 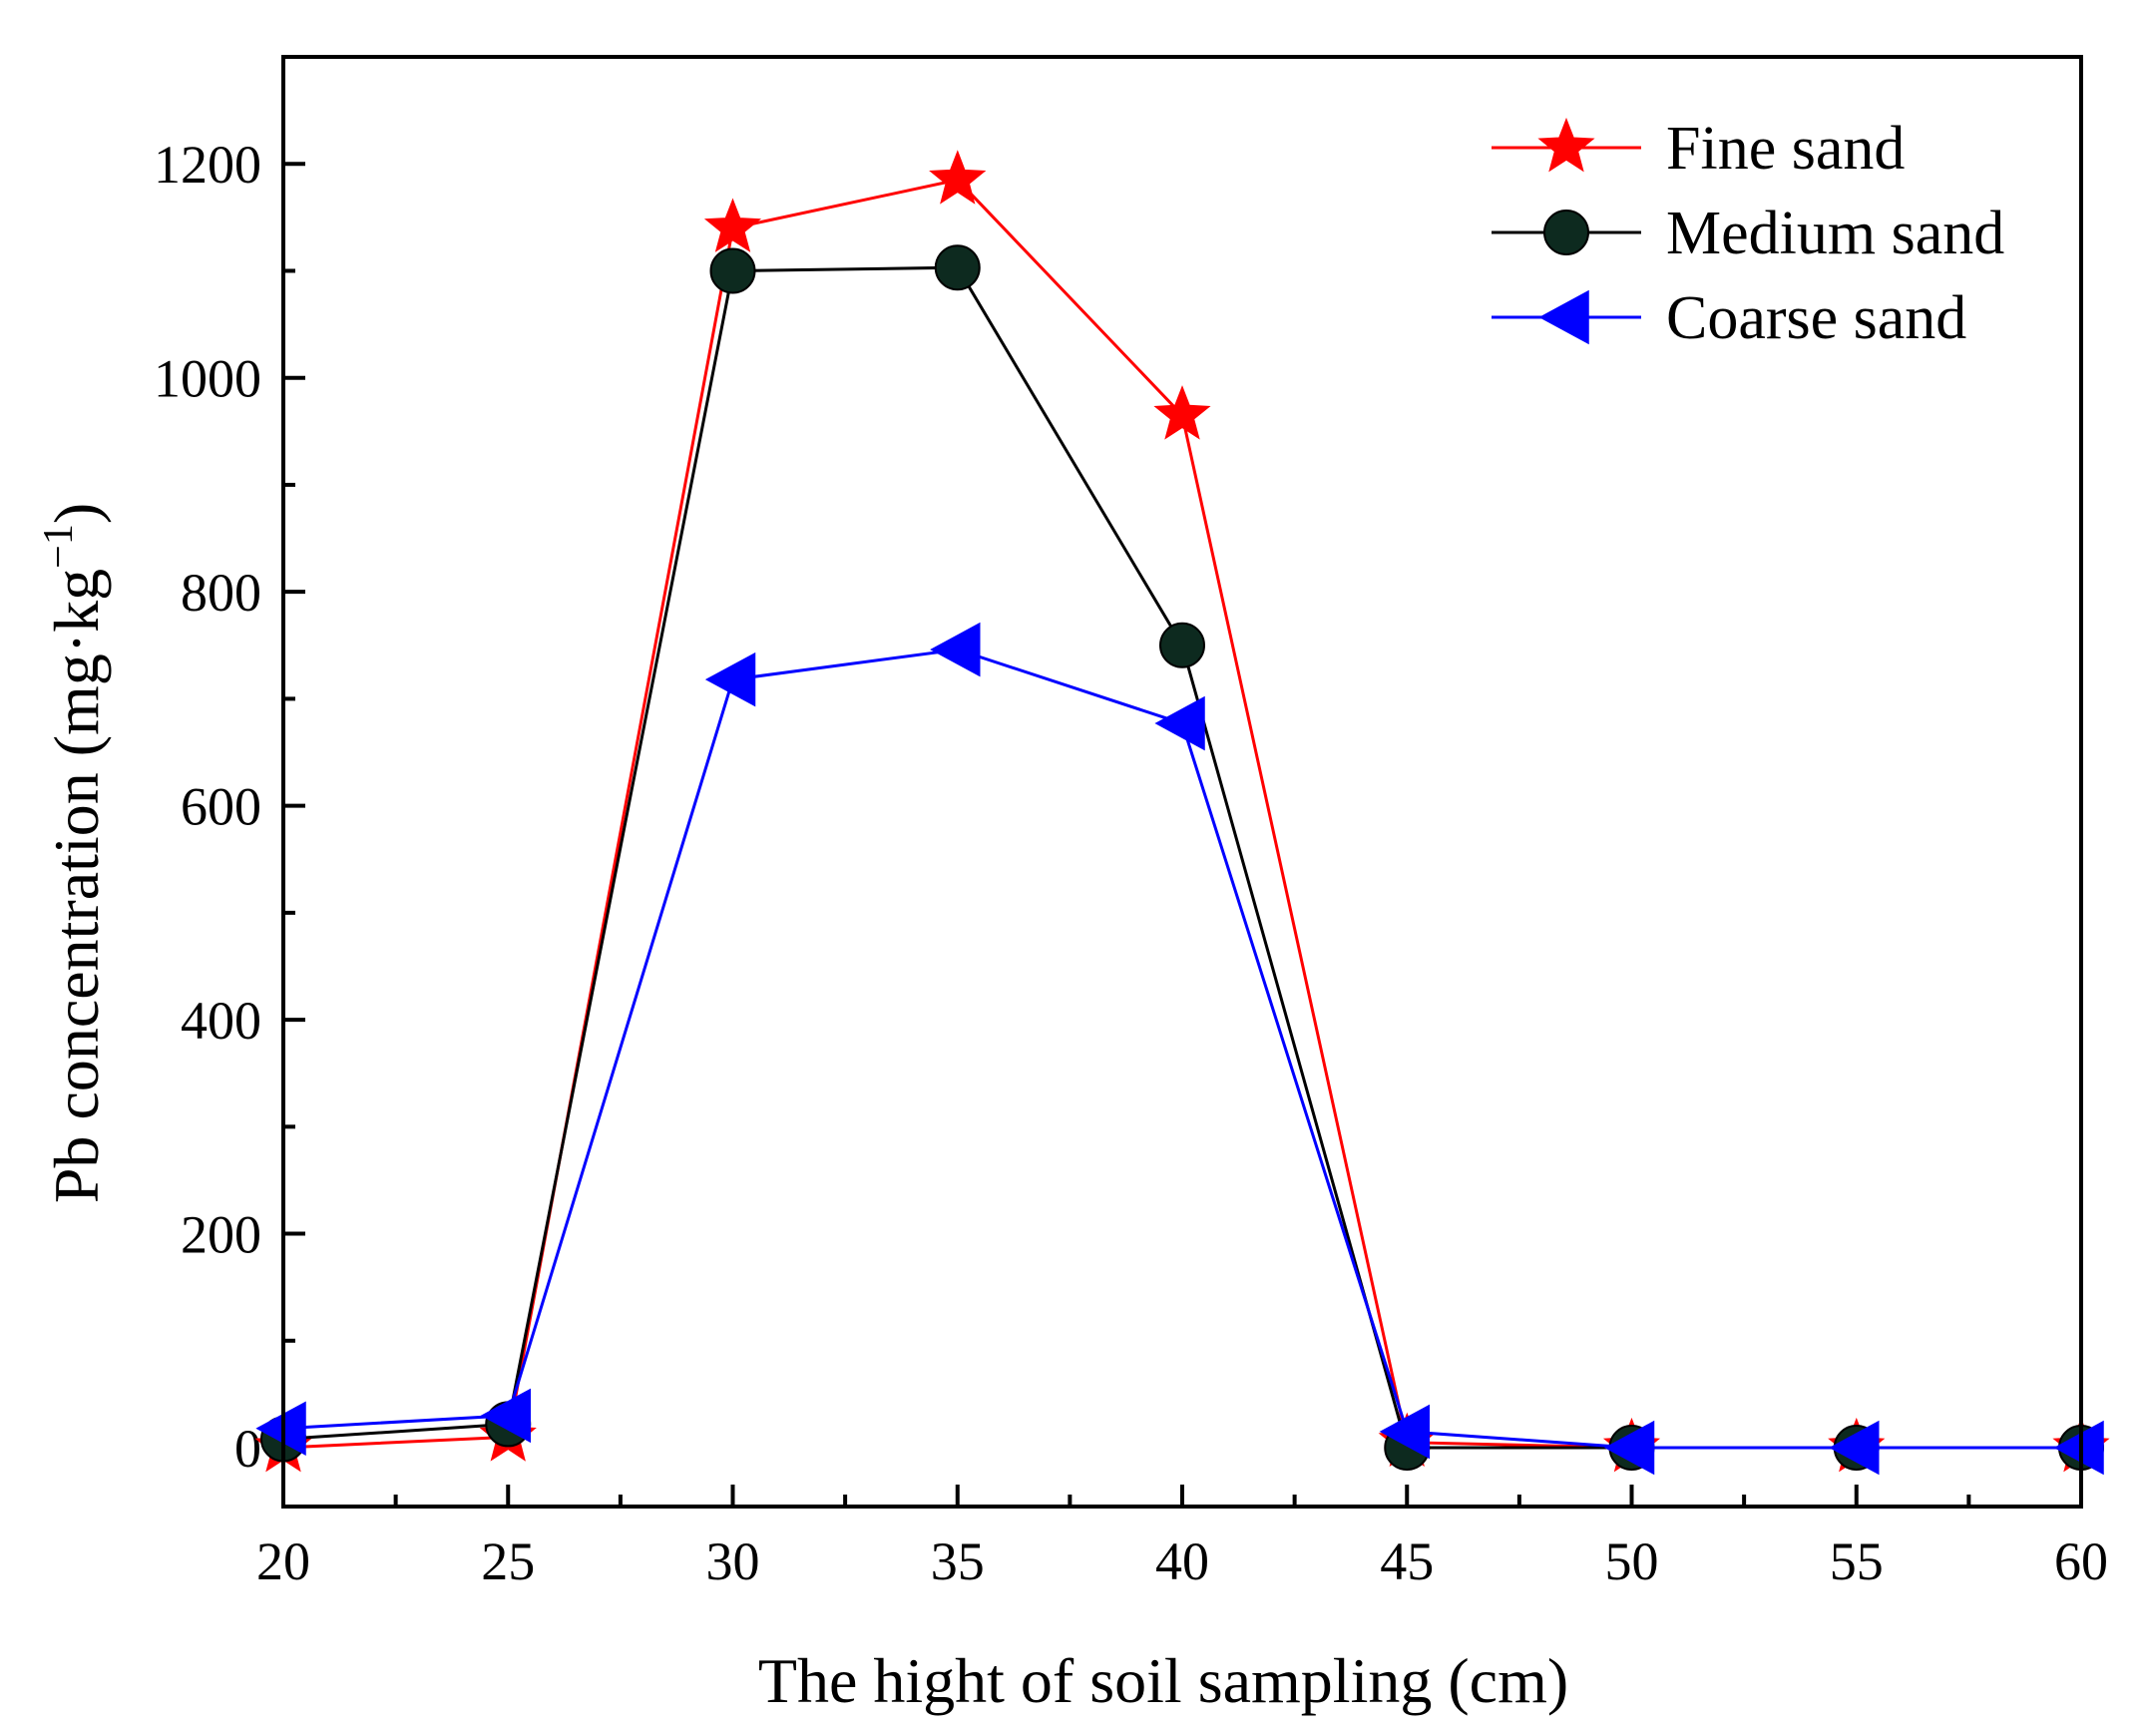 I want to click on x-tick-label: 55, so click(x=1857, y=1561).